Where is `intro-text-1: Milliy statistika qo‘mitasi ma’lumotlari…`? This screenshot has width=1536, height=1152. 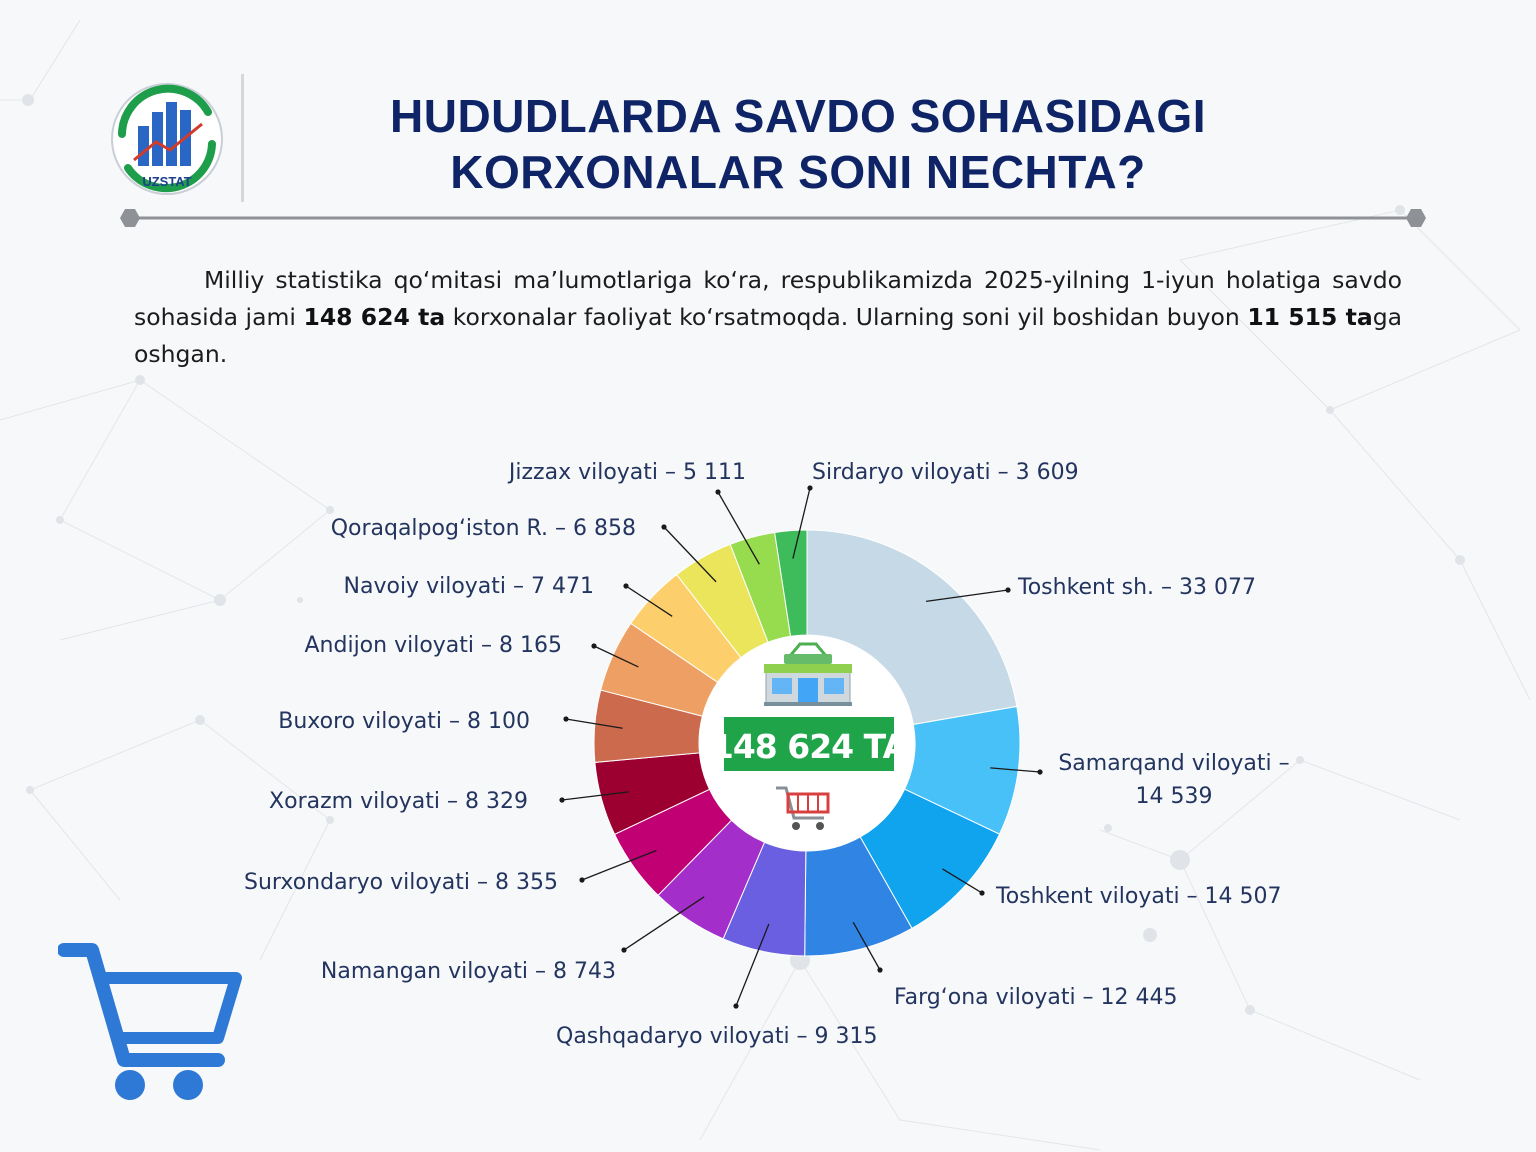
intro-text-1: Milliy statistika qo‘mitasi ma’lumotlari… is located at coordinates (768, 298).